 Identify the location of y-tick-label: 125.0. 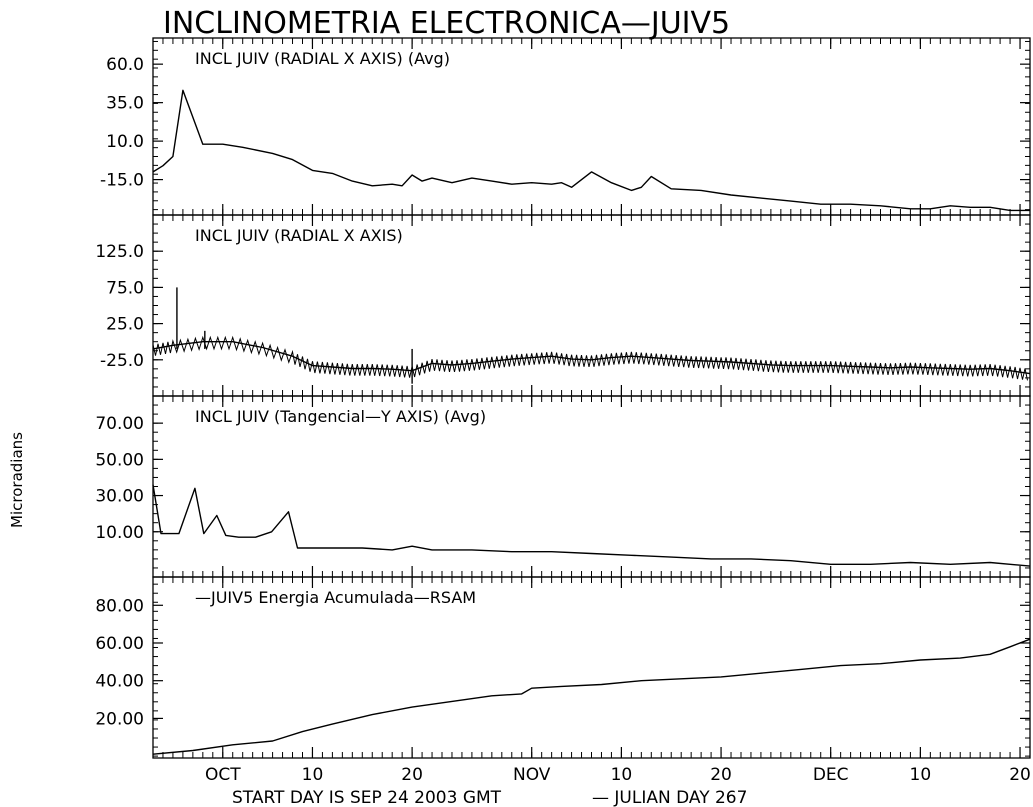
(119, 252).